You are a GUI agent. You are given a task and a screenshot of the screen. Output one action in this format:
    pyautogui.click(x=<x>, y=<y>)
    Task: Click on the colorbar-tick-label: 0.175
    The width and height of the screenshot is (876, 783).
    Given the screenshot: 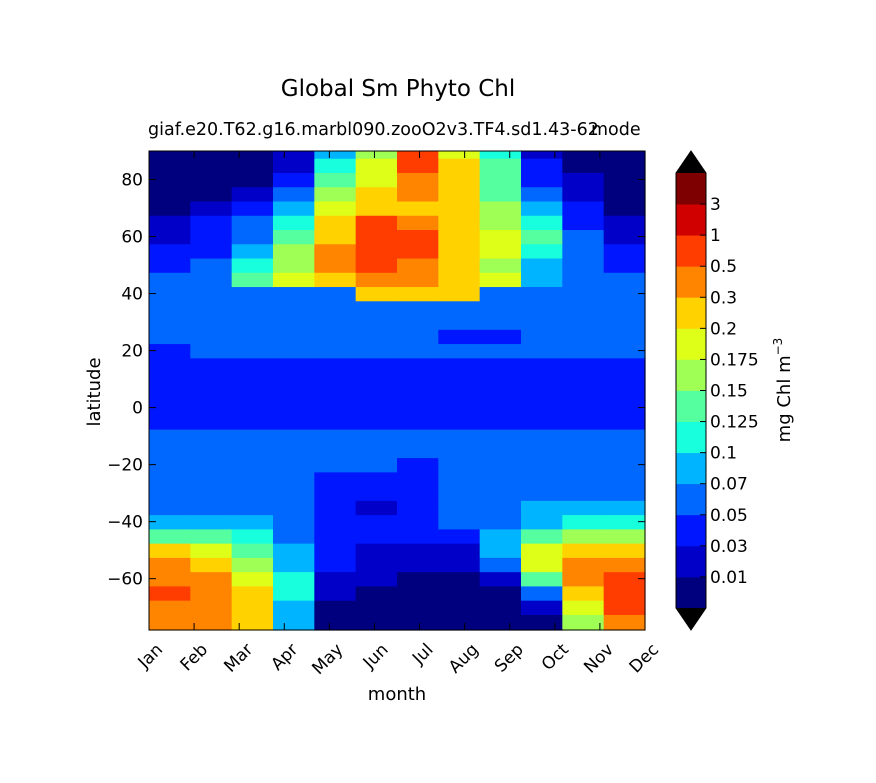 What is the action you would take?
    pyautogui.click(x=734, y=360)
    